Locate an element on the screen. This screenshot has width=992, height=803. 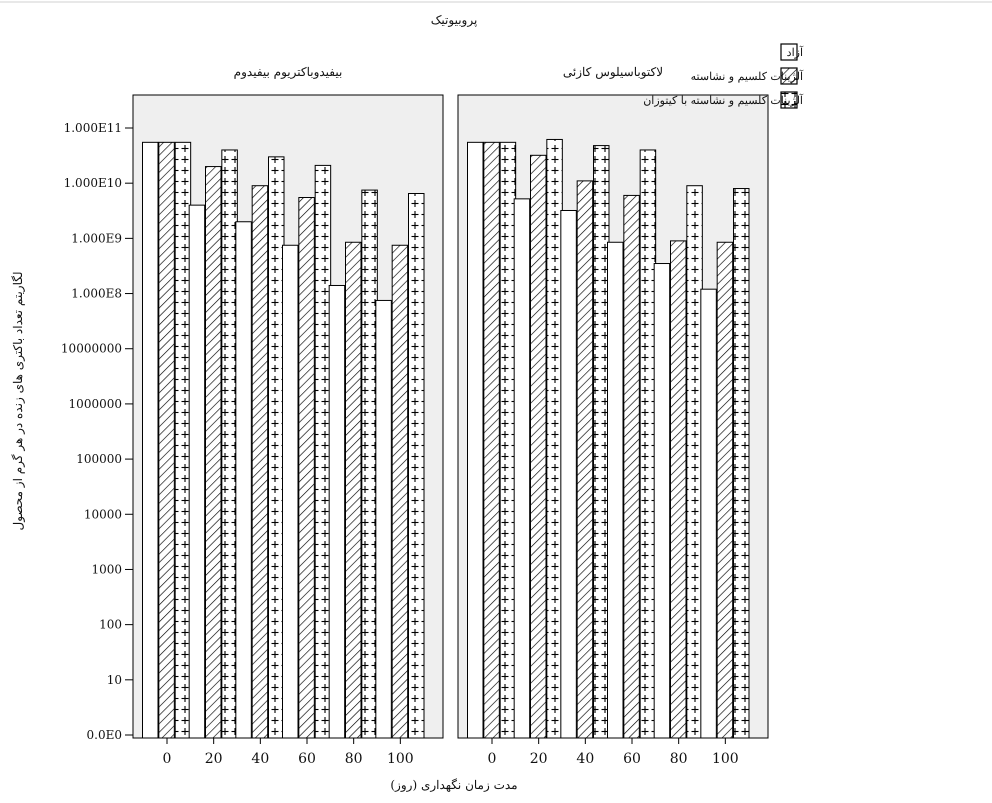
legend-entry: آزاد is located at coordinates (792, 52).